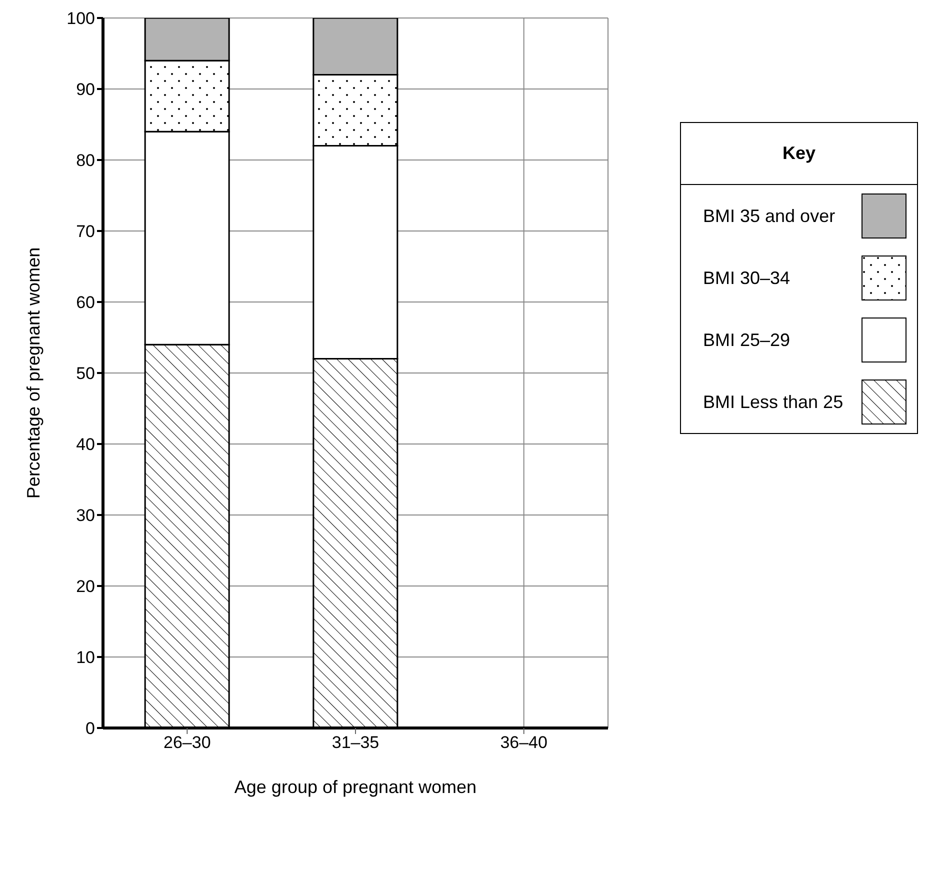 This screenshot has width=928, height=870. What do you see at coordinates (769, 216) in the screenshot?
I see `text: BMI 35 and over` at bounding box center [769, 216].